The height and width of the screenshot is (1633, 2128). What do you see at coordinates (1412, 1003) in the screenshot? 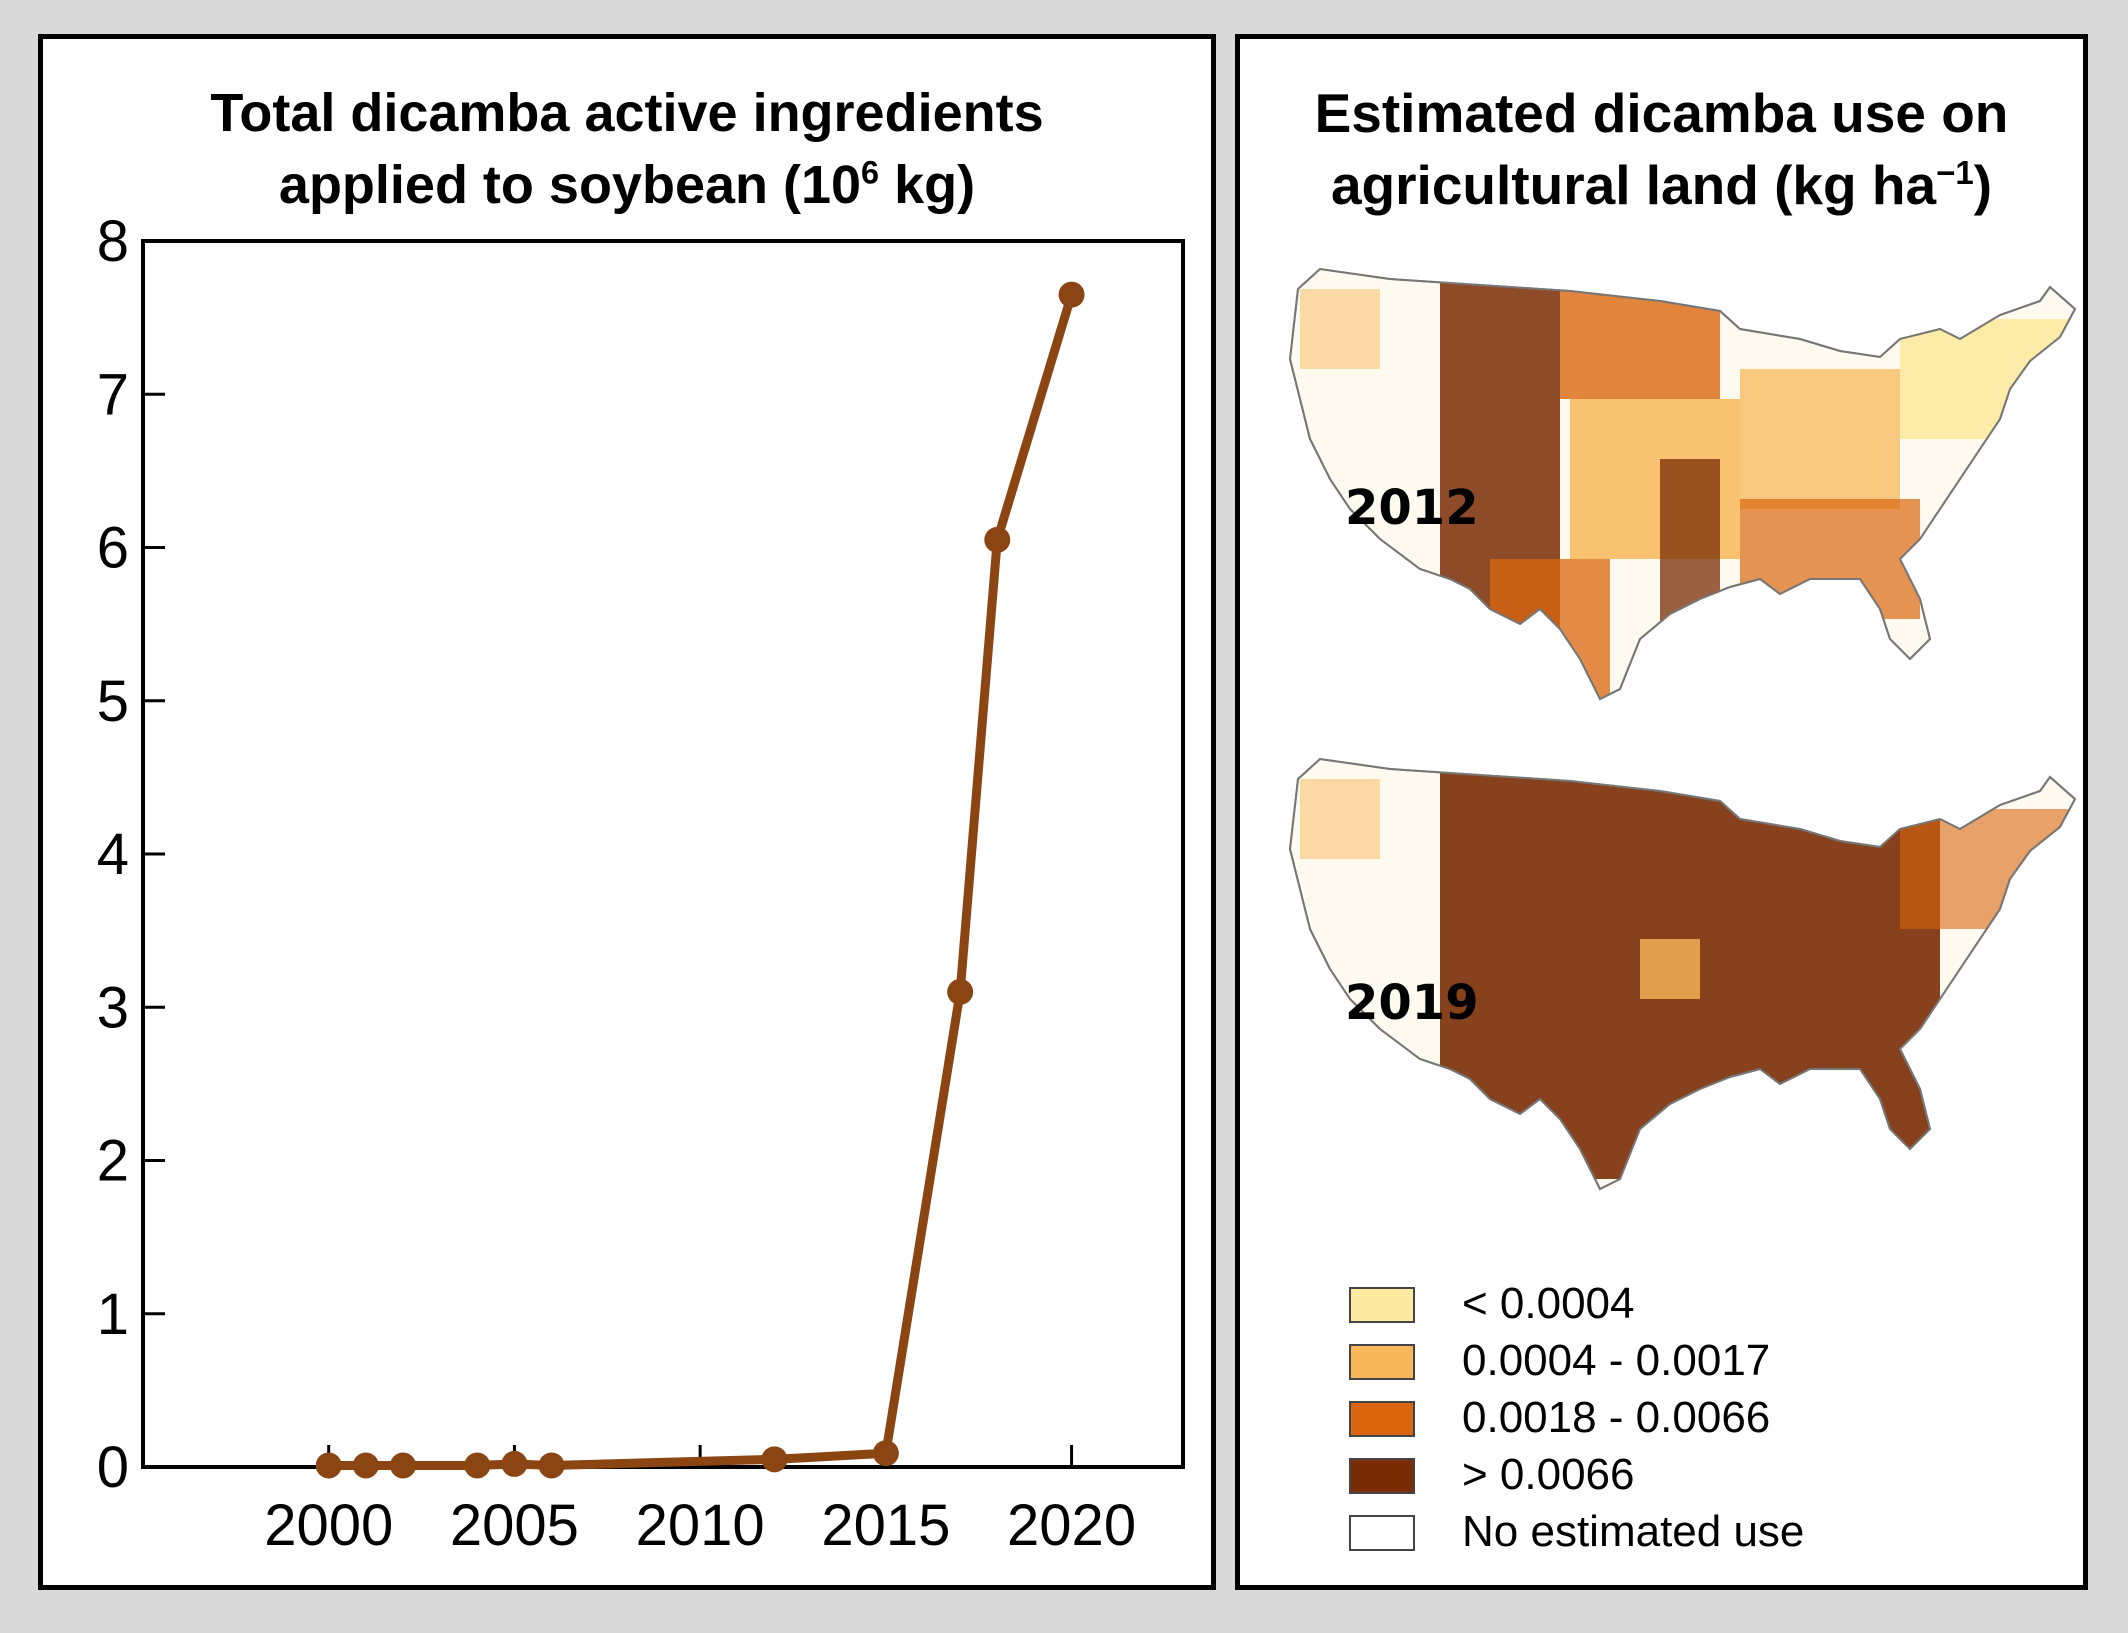
I see `map-year-2019: 2019` at bounding box center [1412, 1003].